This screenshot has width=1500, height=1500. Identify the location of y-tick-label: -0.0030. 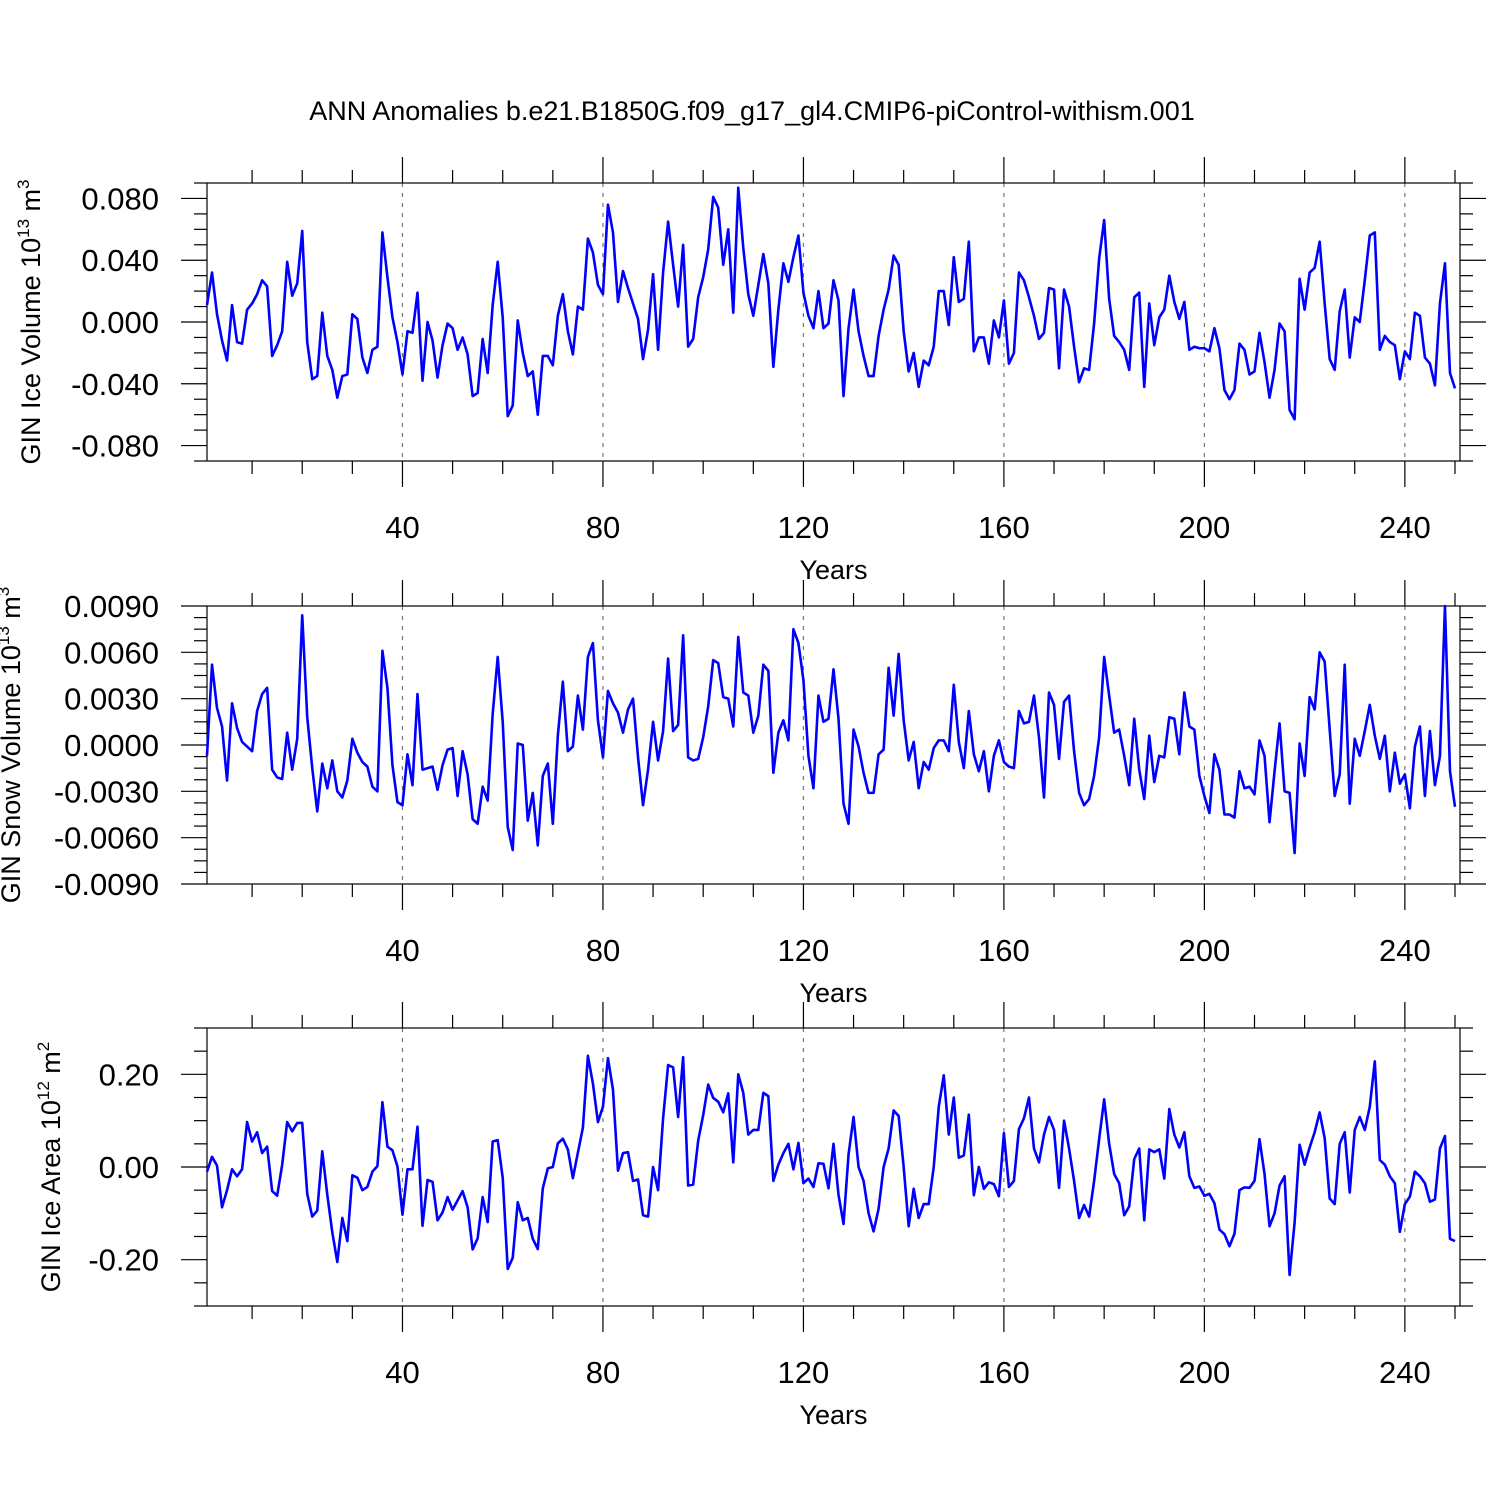
(106, 791).